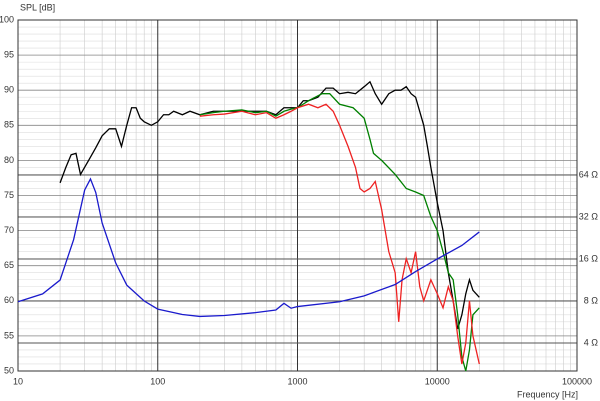 This screenshot has height=401, width=600. Describe the element at coordinates (9, 160) in the screenshot. I see `y-tick-label: 80` at that location.